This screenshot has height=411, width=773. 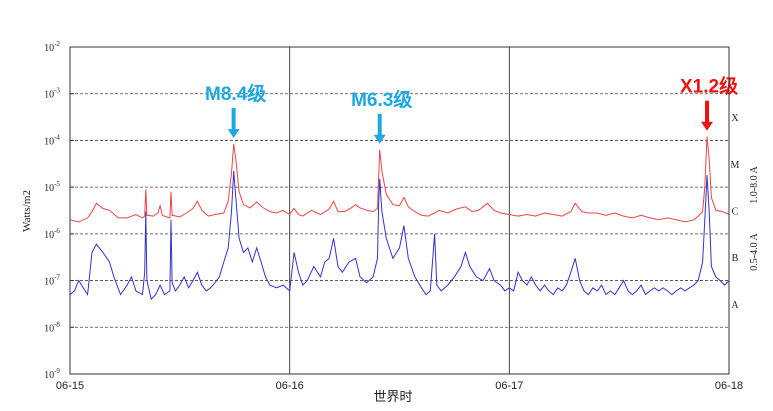 What do you see at coordinates (754, 251) in the screenshot?
I see `series-name-label: 0.5-4.0 A` at bounding box center [754, 251].